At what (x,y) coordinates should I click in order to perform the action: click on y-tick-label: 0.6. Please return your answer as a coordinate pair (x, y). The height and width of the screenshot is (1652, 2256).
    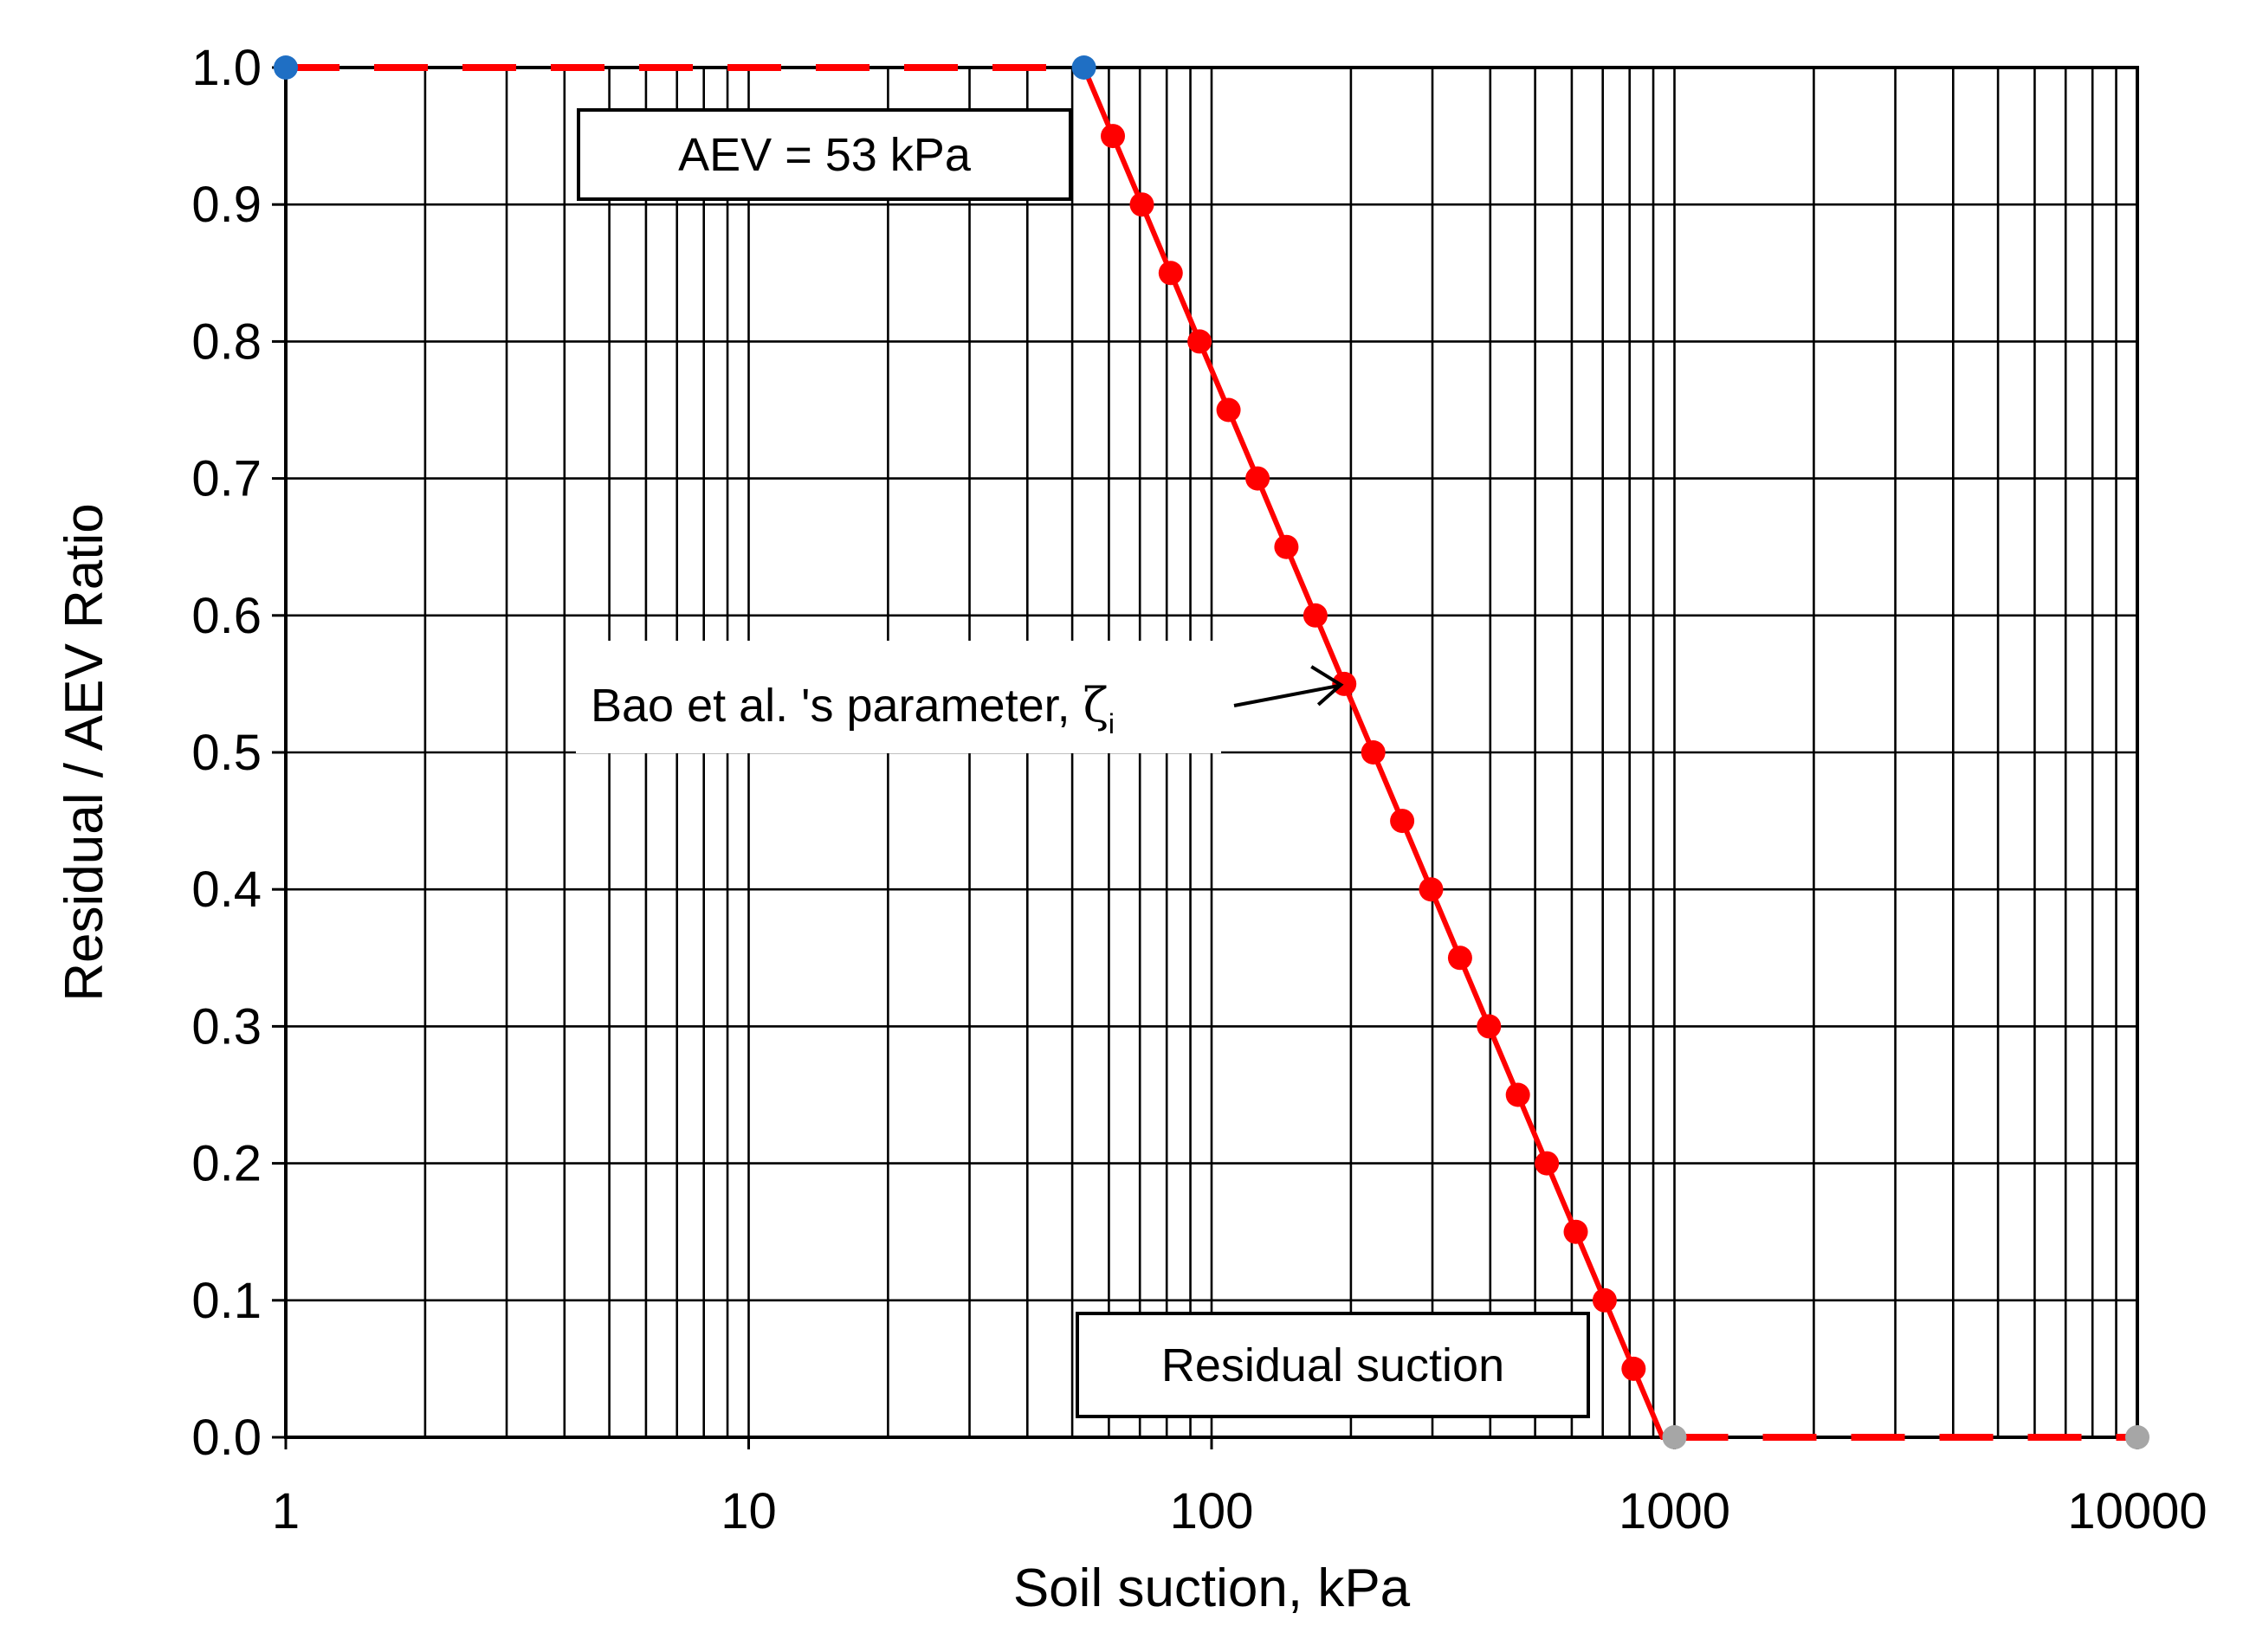
    Looking at the image, I should click on (227, 616).